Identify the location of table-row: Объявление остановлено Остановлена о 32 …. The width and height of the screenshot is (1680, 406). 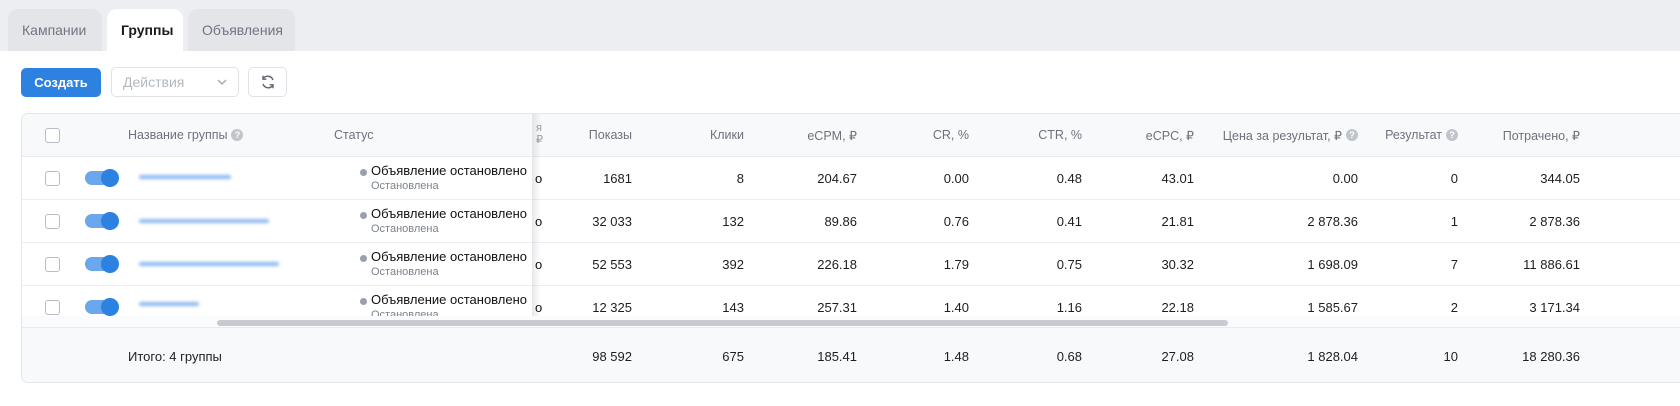
(851, 221).